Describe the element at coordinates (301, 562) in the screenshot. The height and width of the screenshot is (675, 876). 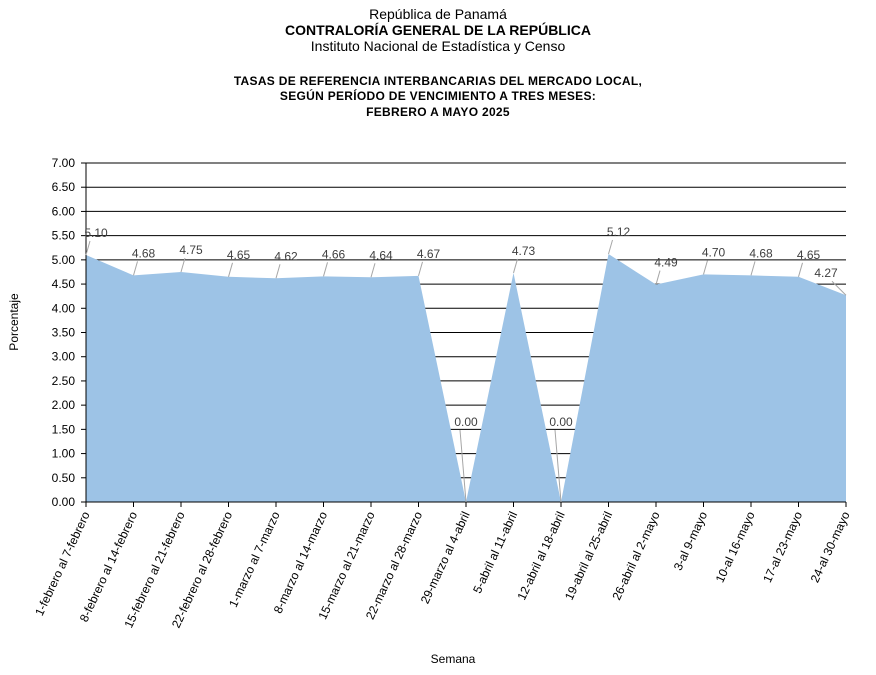
I see `x-tick-label: 8-marzo al 14-marzo` at that location.